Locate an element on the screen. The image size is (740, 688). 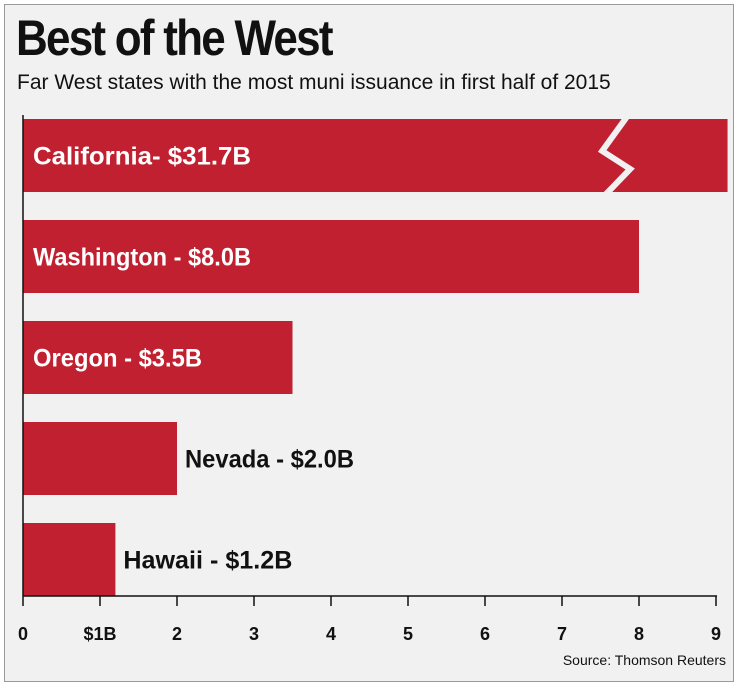
x-tick-label: 4 is located at coordinates (331, 634).